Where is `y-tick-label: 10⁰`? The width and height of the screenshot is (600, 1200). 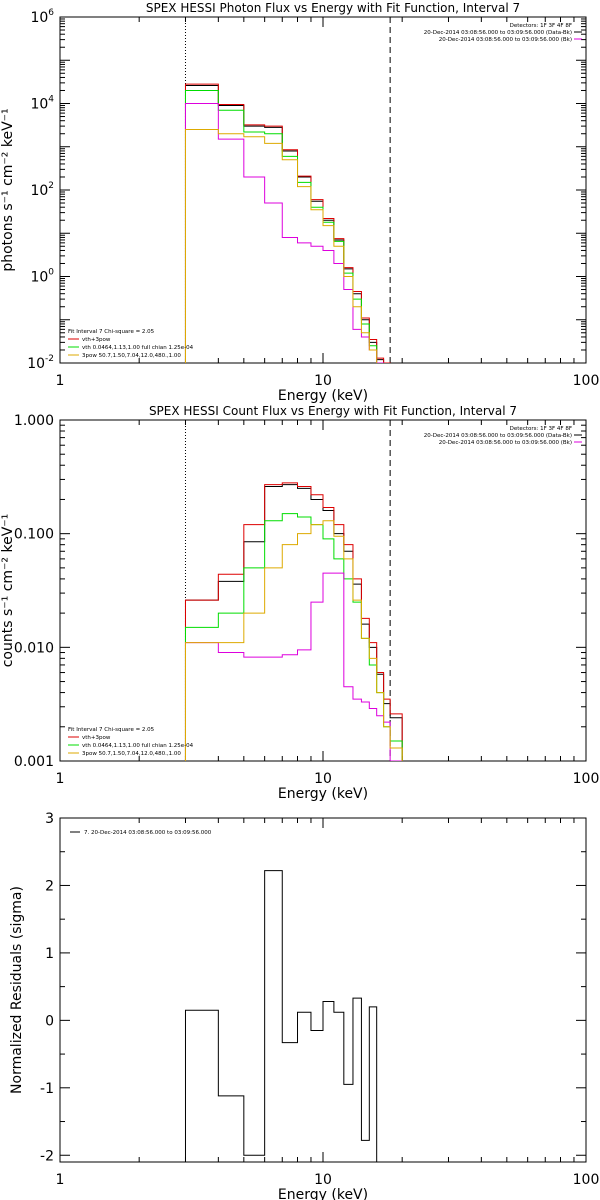
y-tick-label: 10⁰ is located at coordinates (42, 277).